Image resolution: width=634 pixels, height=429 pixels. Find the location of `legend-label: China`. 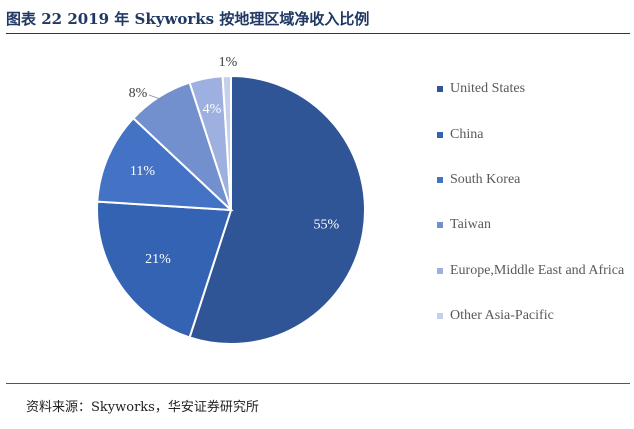

legend-label: China is located at coordinates (467, 134).